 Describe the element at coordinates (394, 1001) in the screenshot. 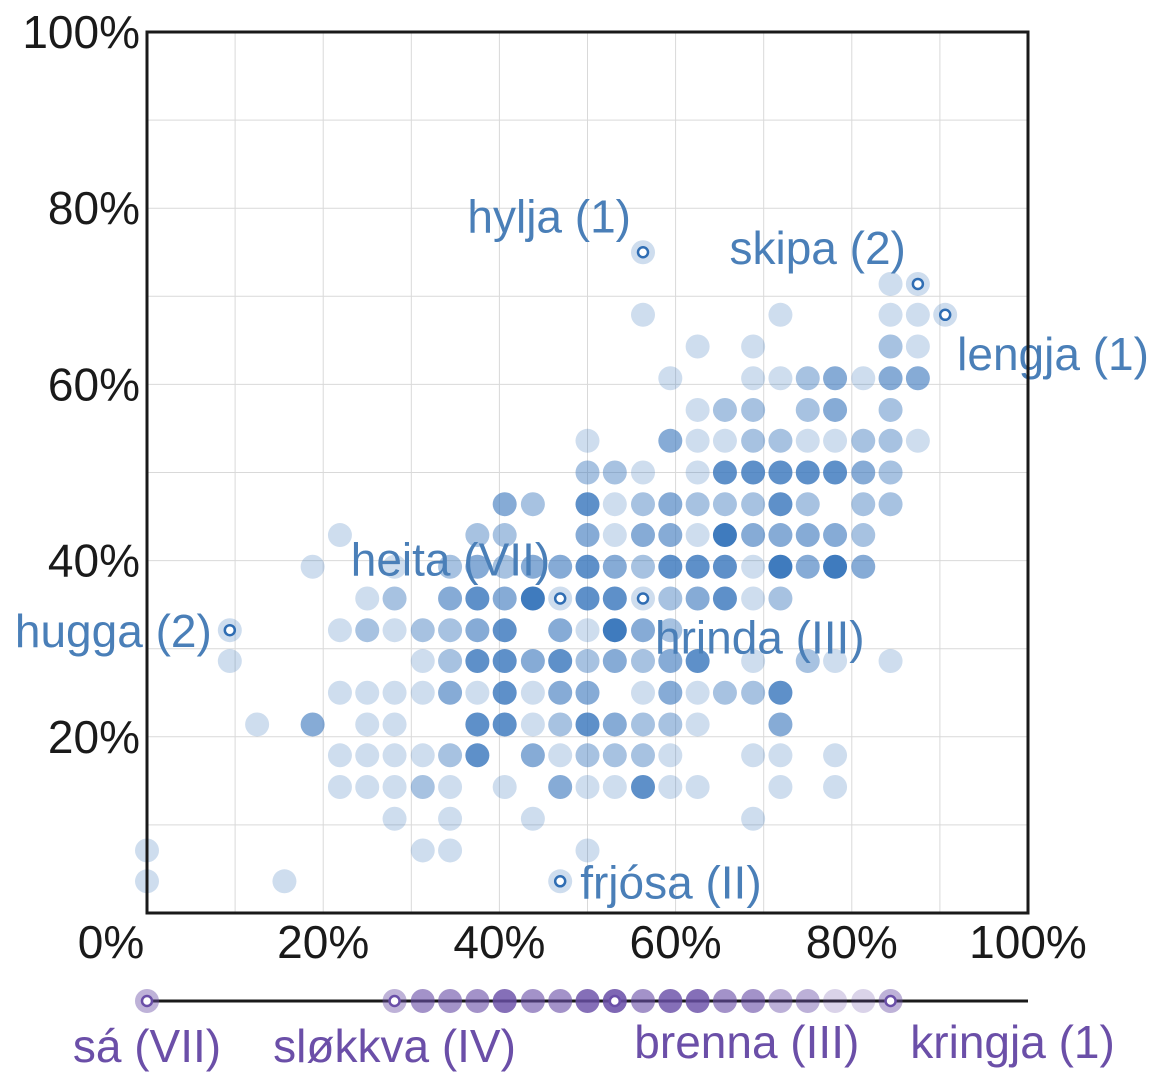

I see `strip-highlight-ring` at that location.